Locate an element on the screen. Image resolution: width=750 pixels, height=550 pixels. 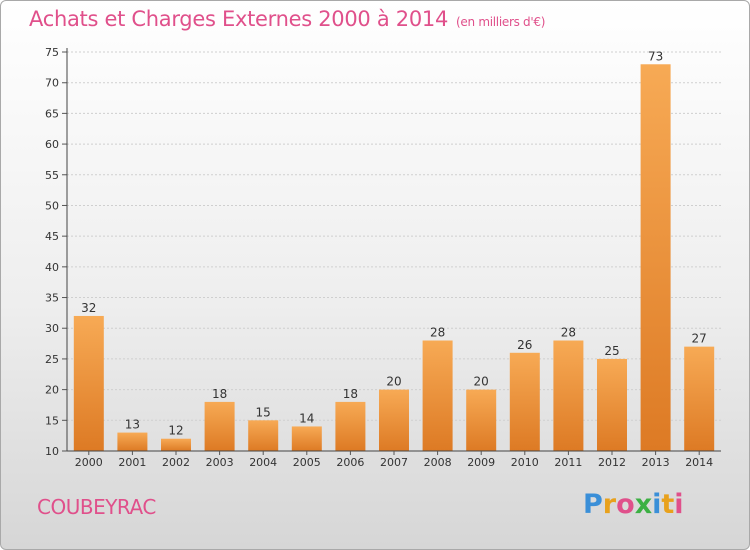
x-tick-label: 2010 is located at coordinates (525, 462).